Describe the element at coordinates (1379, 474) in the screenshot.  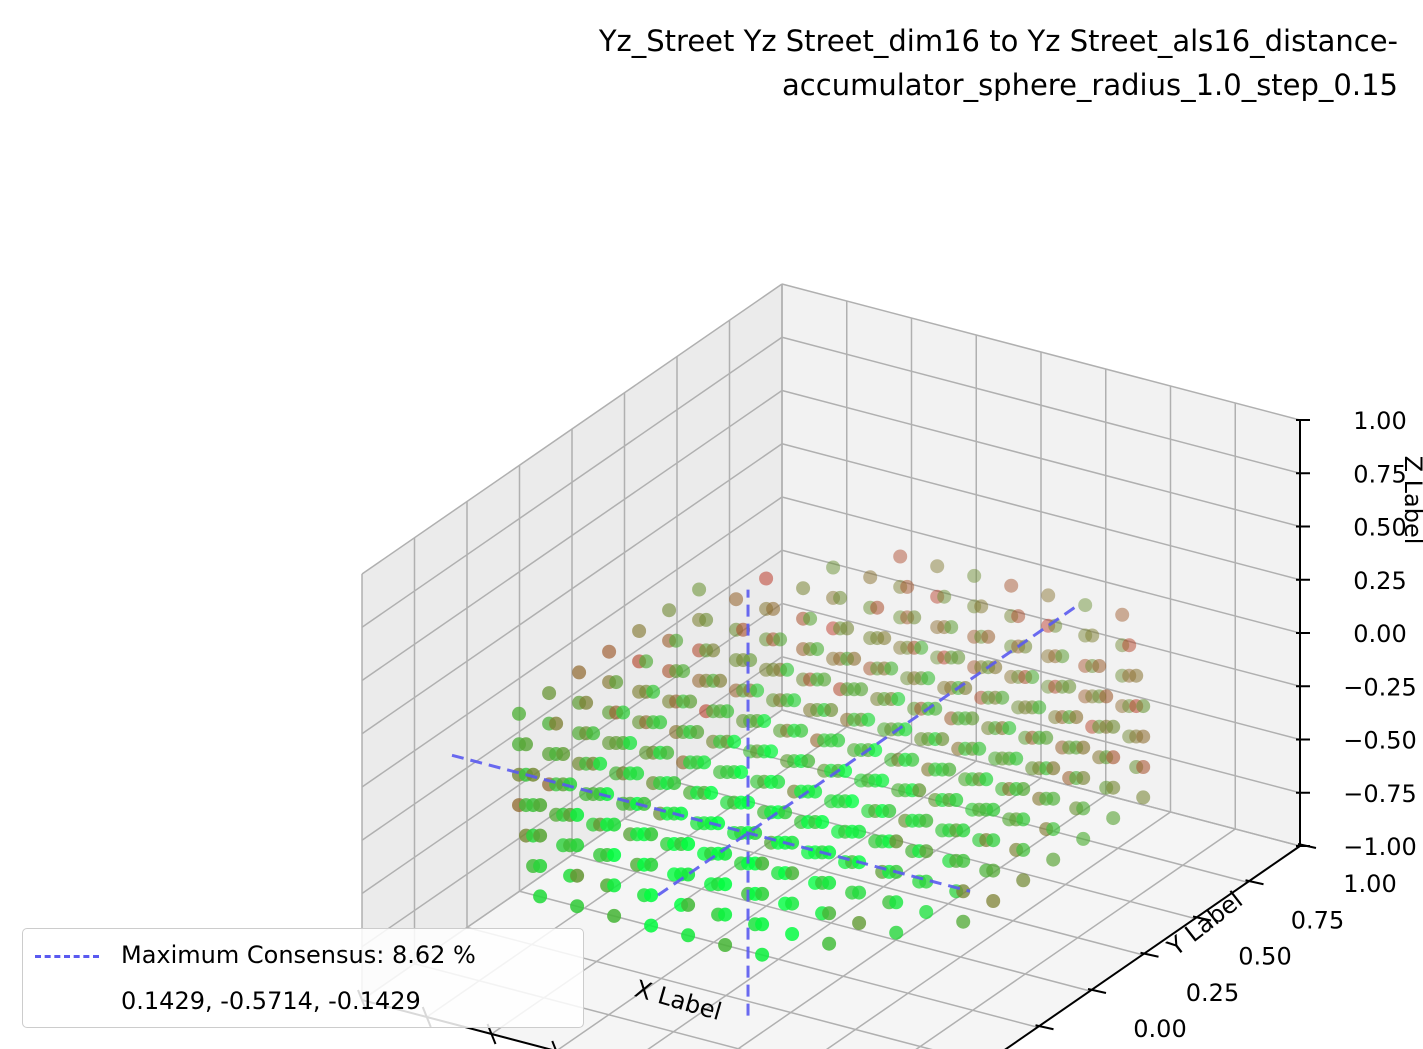
I see `z-tick-label: 0.75` at that location.